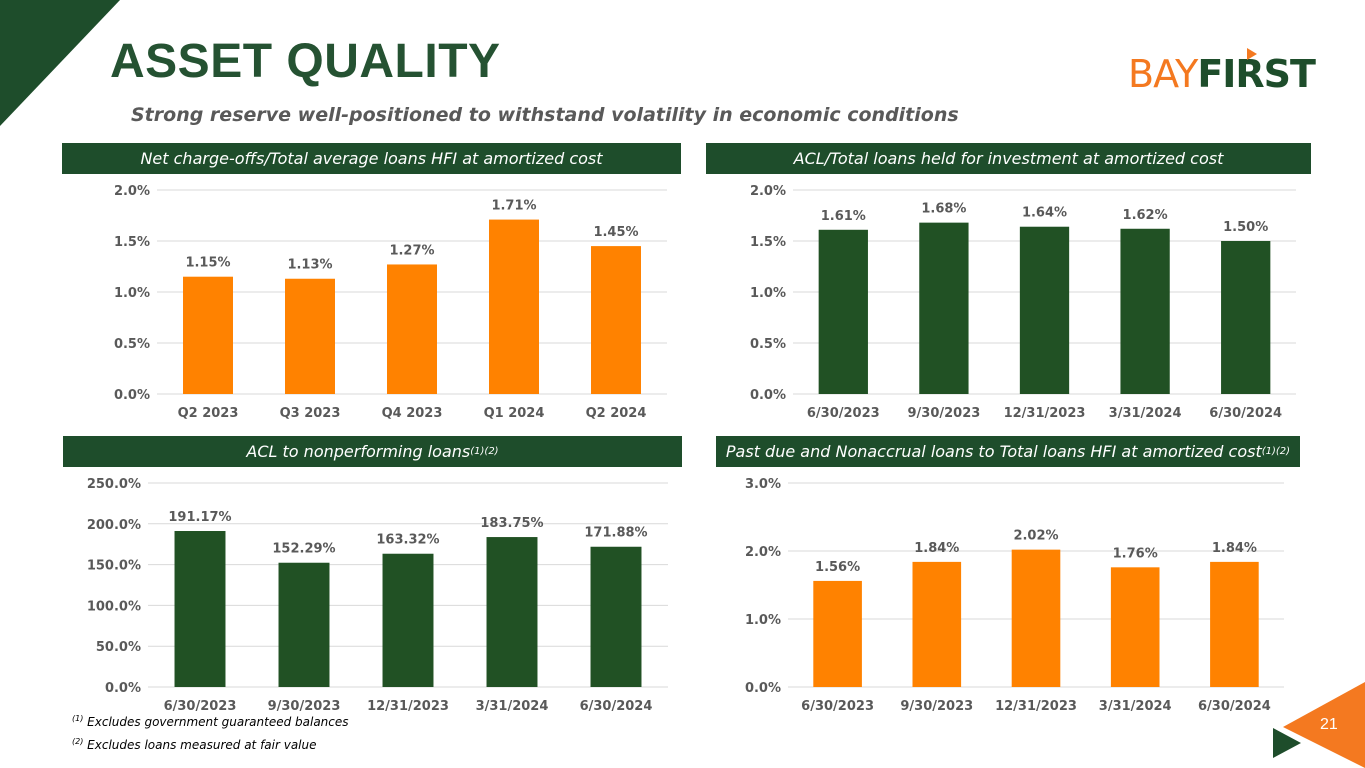 The image size is (1365, 768). Describe the element at coordinates (118, 647) in the screenshot. I see `y-tick-label: 50.0%` at that location.